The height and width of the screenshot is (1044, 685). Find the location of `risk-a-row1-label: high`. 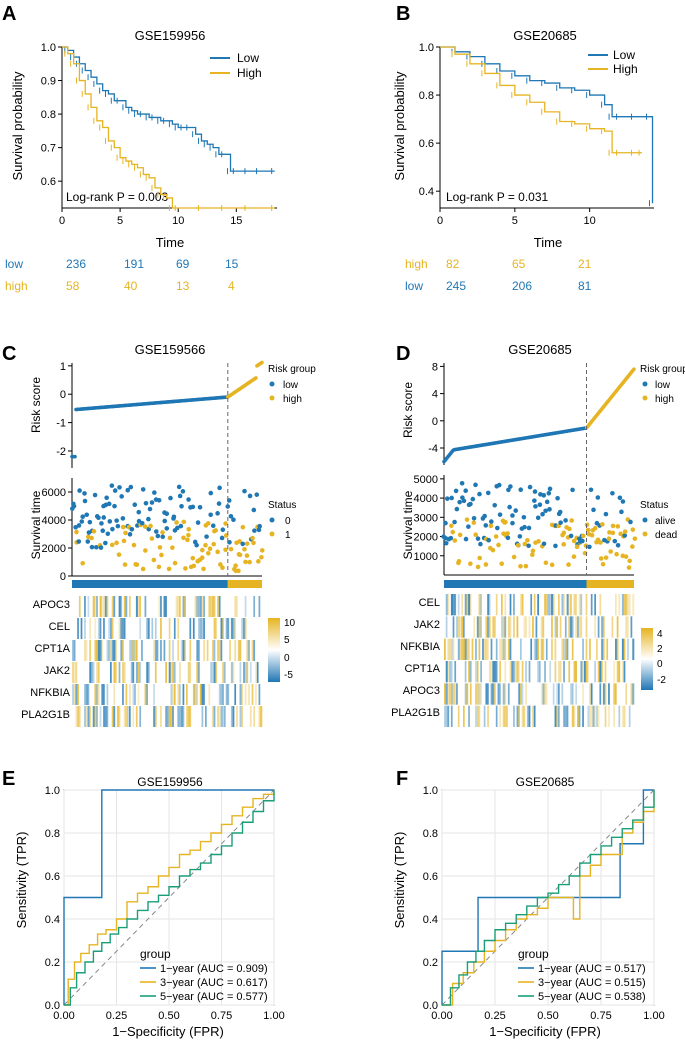

risk-a-row1-label: high is located at coordinates (16, 286).